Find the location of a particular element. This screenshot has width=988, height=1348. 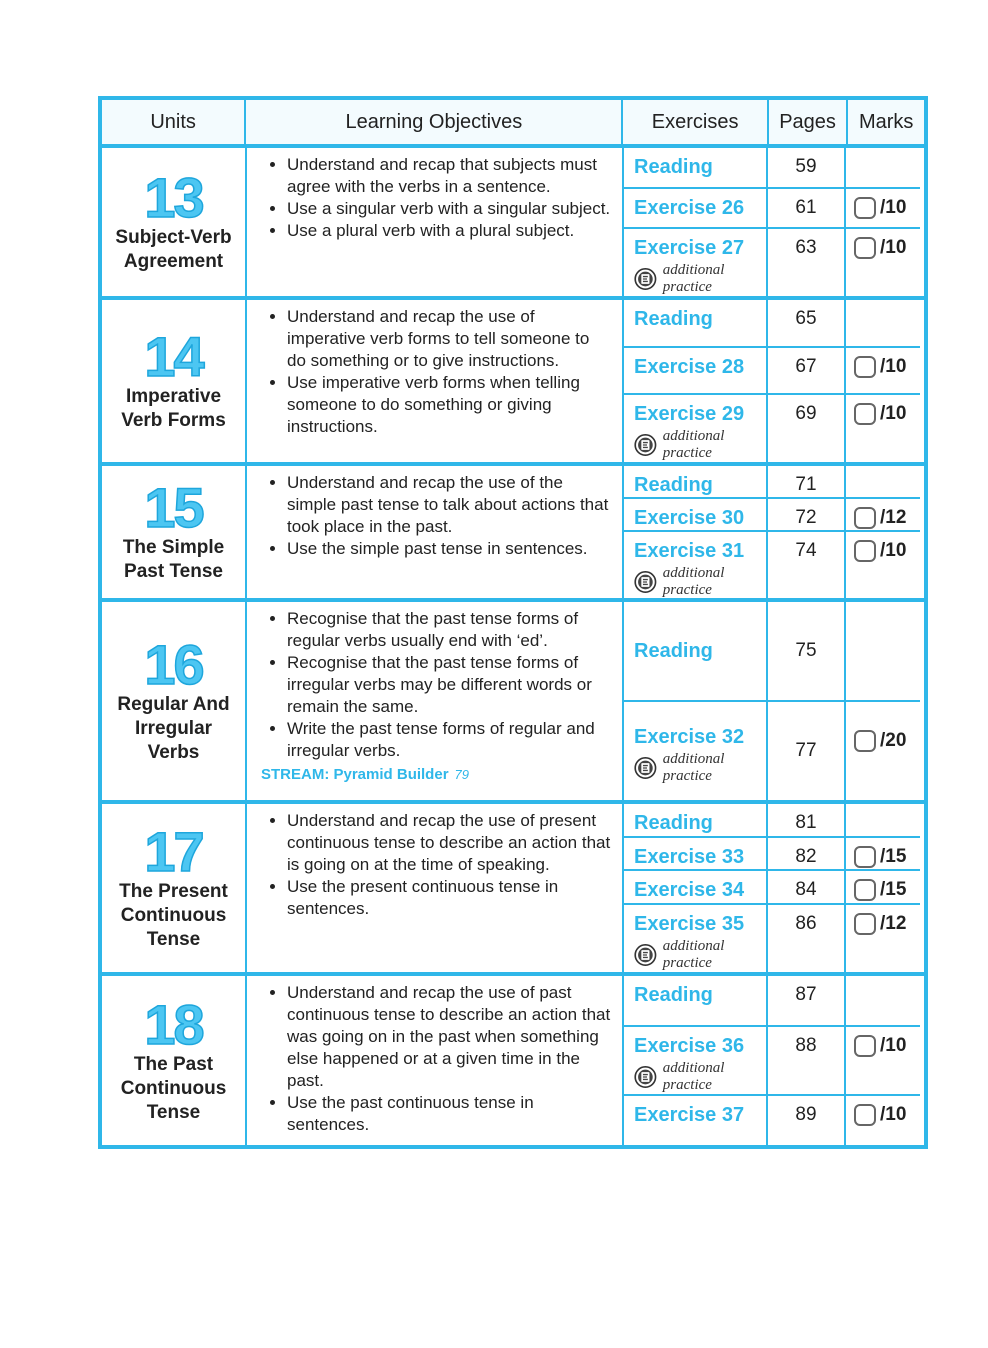

unit-number: 15 is located at coordinates (175, 507).